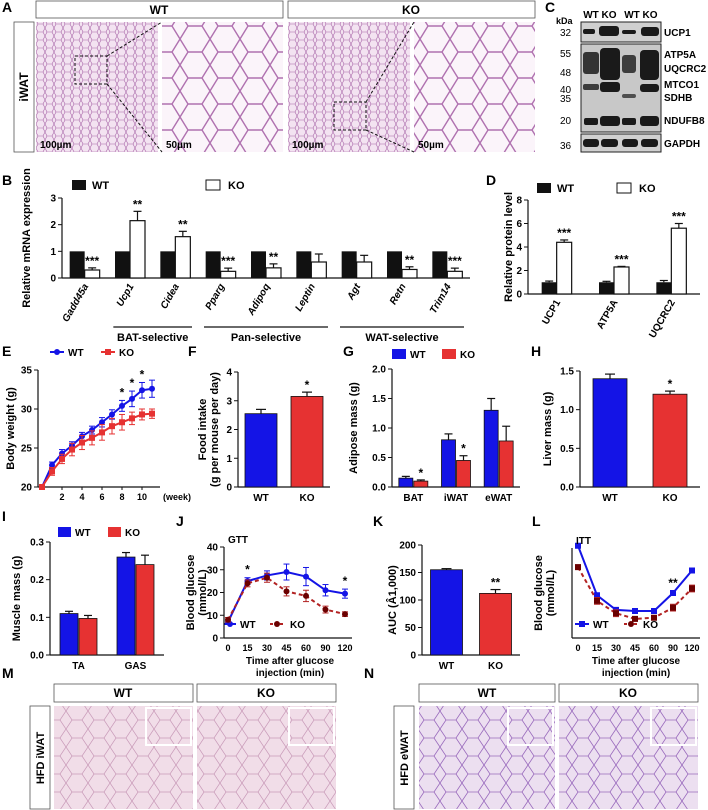 The height and width of the screenshot is (810, 708). I want to click on panel-letter: B, so click(7, 180).